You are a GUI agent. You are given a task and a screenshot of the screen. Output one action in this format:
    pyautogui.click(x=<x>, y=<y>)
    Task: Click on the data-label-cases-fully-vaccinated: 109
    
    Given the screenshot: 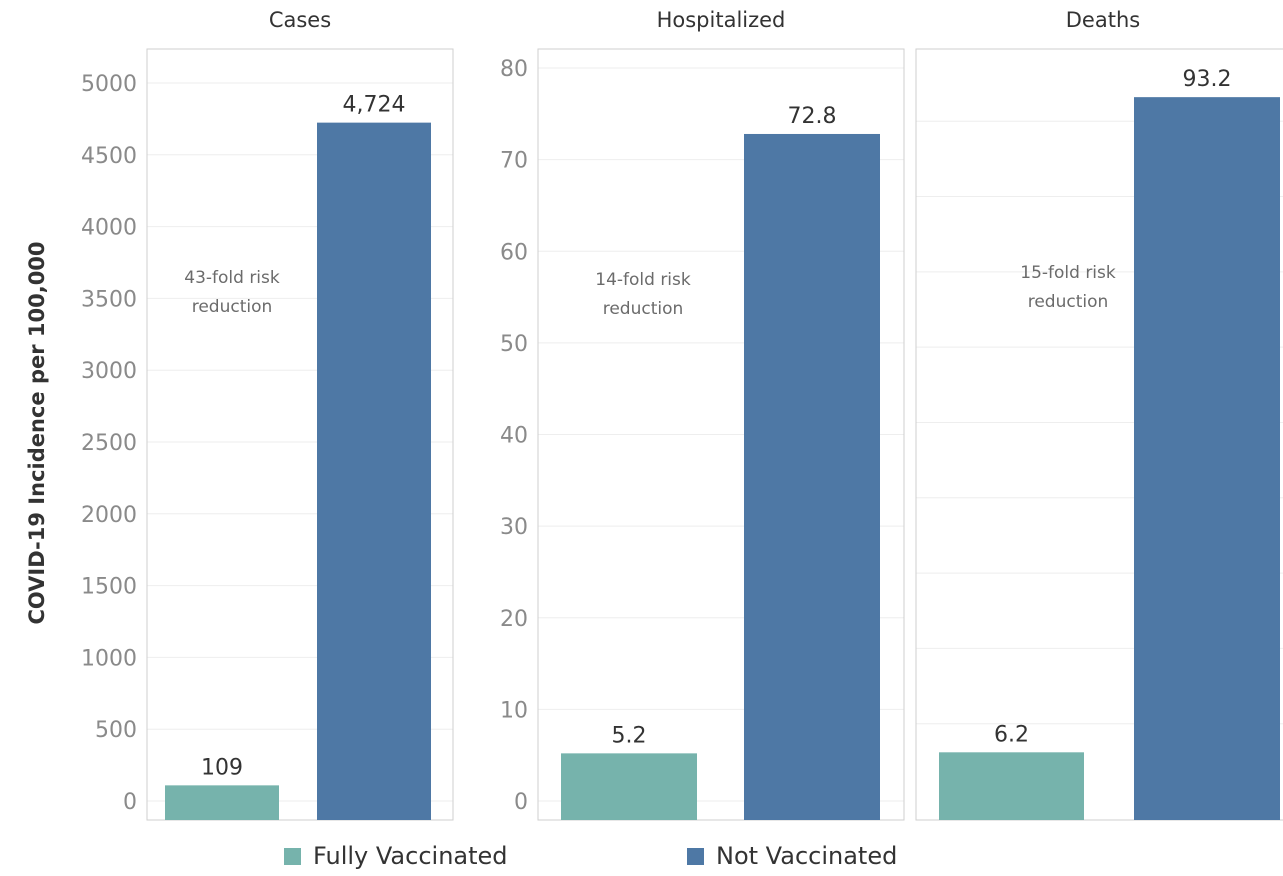 What is the action you would take?
    pyautogui.click(x=222, y=767)
    